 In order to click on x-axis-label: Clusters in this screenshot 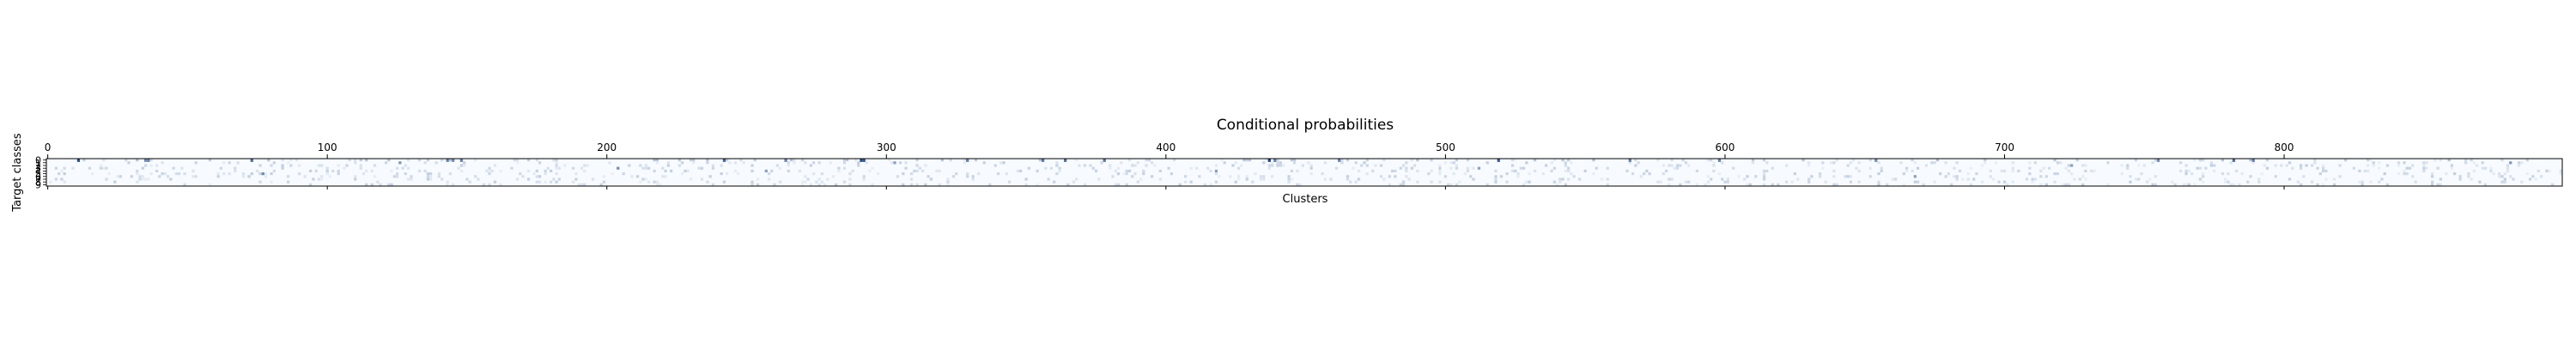, I will do `click(1305, 200)`.